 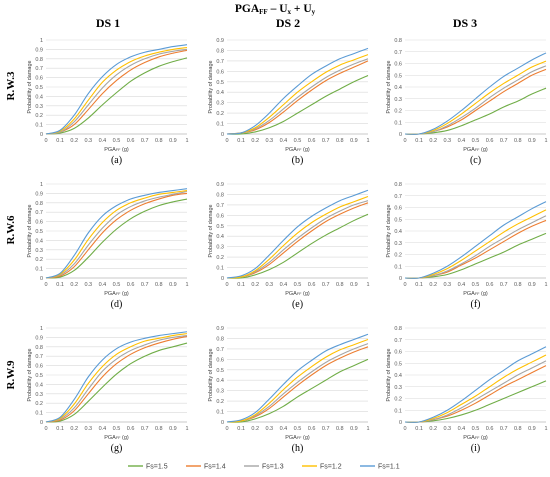 I want to click on legend: Fs=1.5 Fs=1.4 Fs=1.3 Fs=1.2 Fs=1.1, so click(x=264, y=467).